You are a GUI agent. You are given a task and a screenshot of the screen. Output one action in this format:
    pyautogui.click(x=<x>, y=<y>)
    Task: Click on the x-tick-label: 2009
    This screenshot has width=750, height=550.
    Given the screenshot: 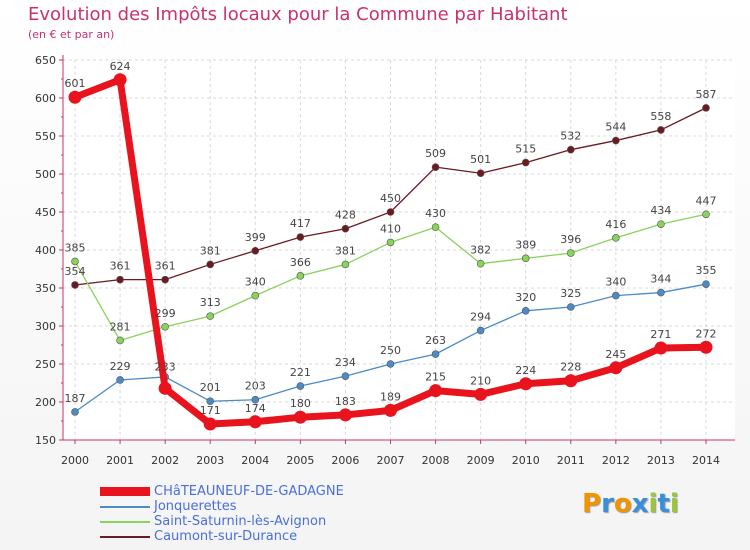 What is the action you would take?
    pyautogui.click(x=481, y=460)
    